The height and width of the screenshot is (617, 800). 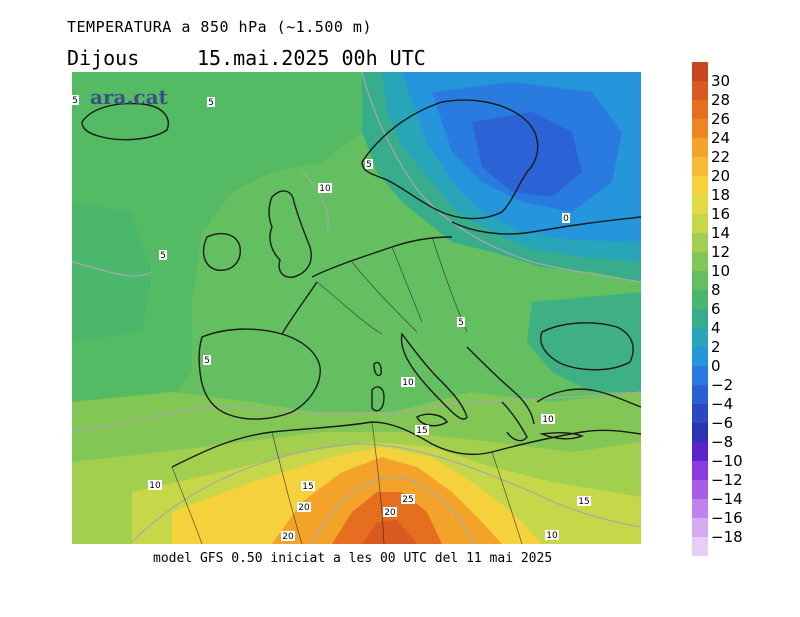 I want to click on colorbar-tick-label: 22, so click(x=721, y=157).